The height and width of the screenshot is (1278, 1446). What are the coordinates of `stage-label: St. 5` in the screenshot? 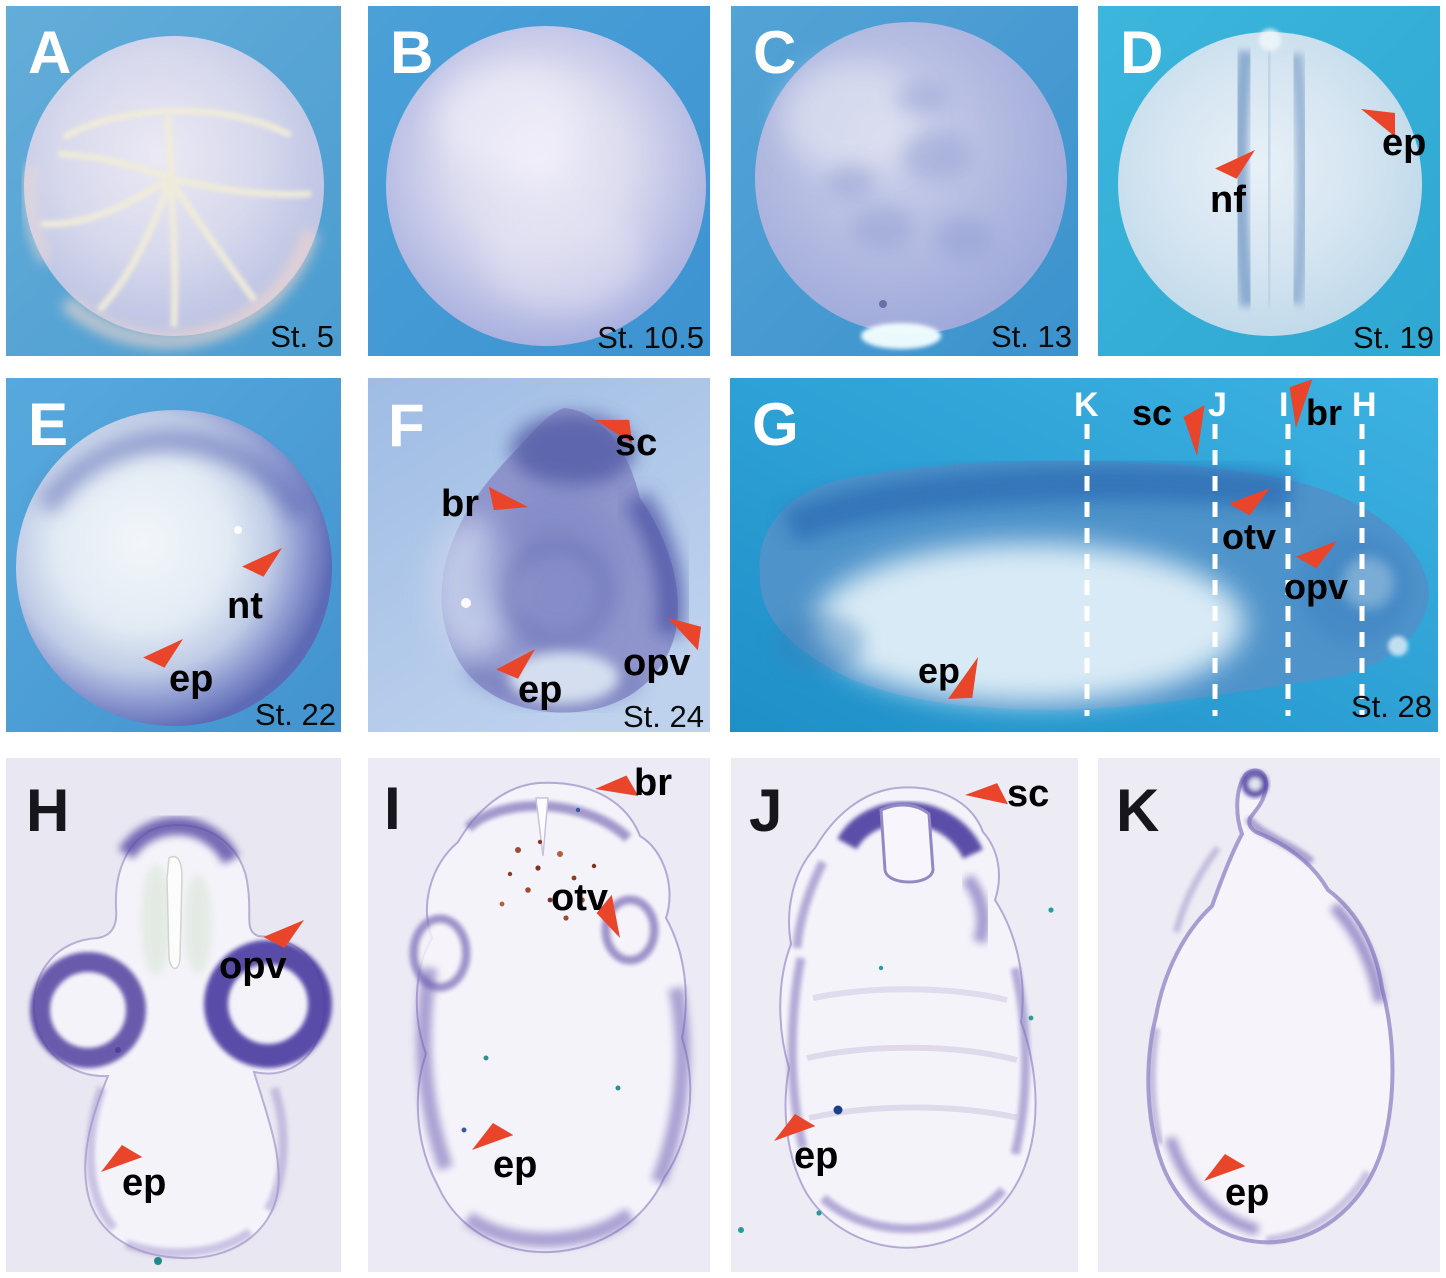 It's located at (302, 336).